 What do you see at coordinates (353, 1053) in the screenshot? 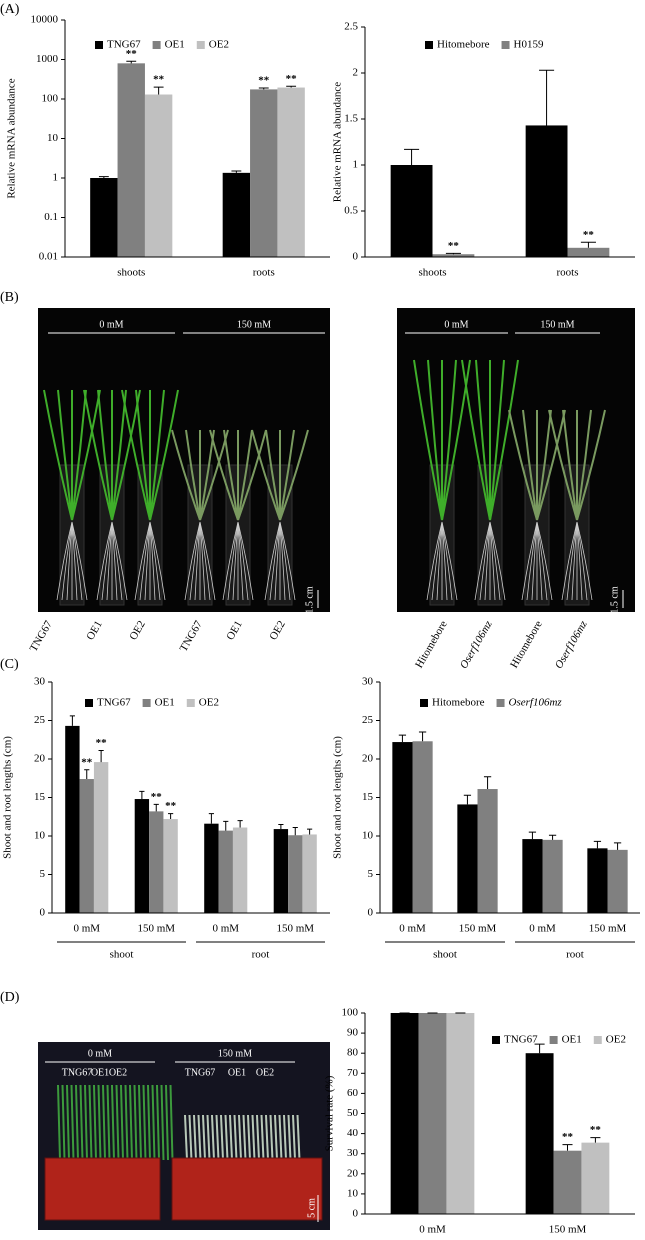
I see `y-tick-label: 80` at bounding box center [353, 1053].